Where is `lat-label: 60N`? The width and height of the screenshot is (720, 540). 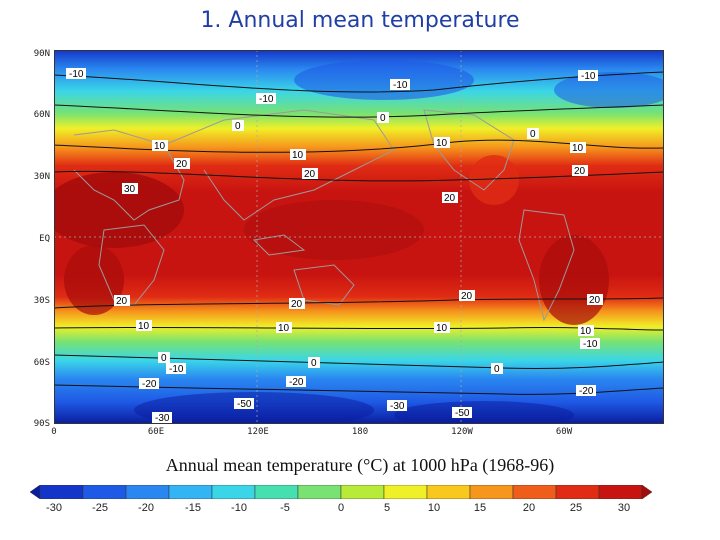 lat-label: 60N is located at coordinates (41, 115).